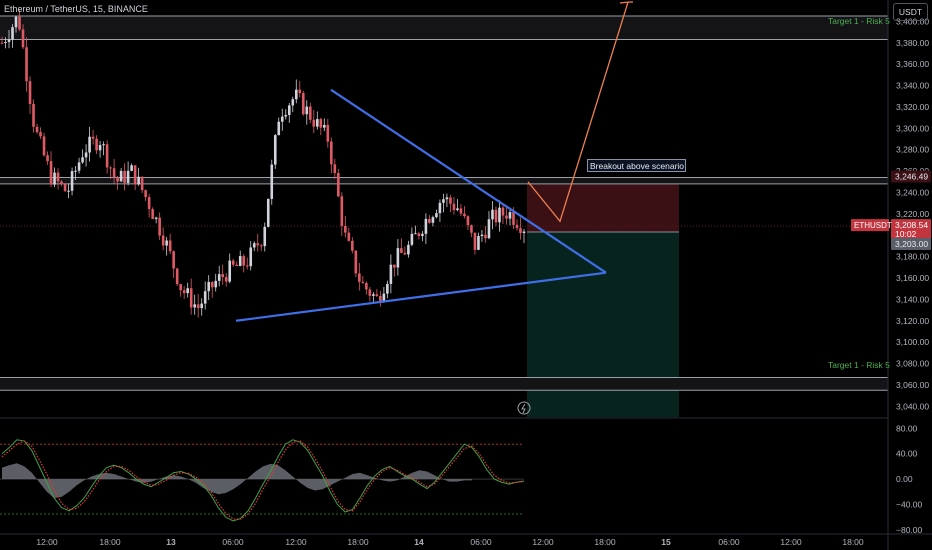 The height and width of the screenshot is (550, 932). I want to click on osc-tick-label: 0.00, so click(904, 479).